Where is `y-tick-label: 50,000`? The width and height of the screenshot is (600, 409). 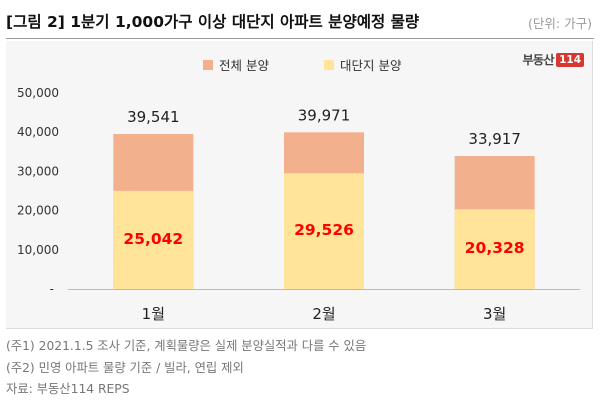 y-tick-label: 50,000 is located at coordinates (38, 93).